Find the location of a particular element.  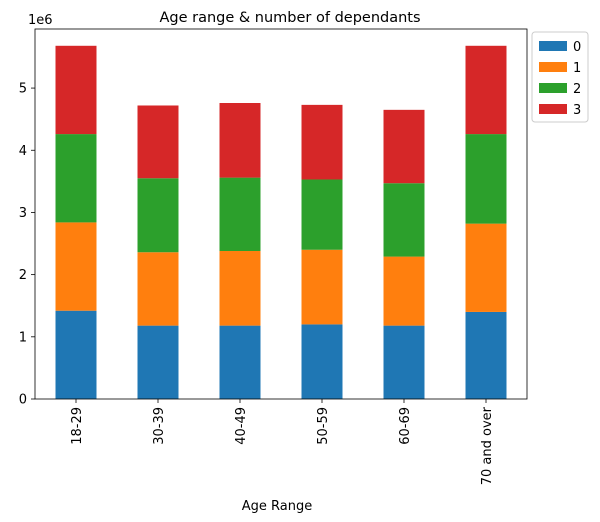

x-tick-label: 40-49 is located at coordinates (241, 426).